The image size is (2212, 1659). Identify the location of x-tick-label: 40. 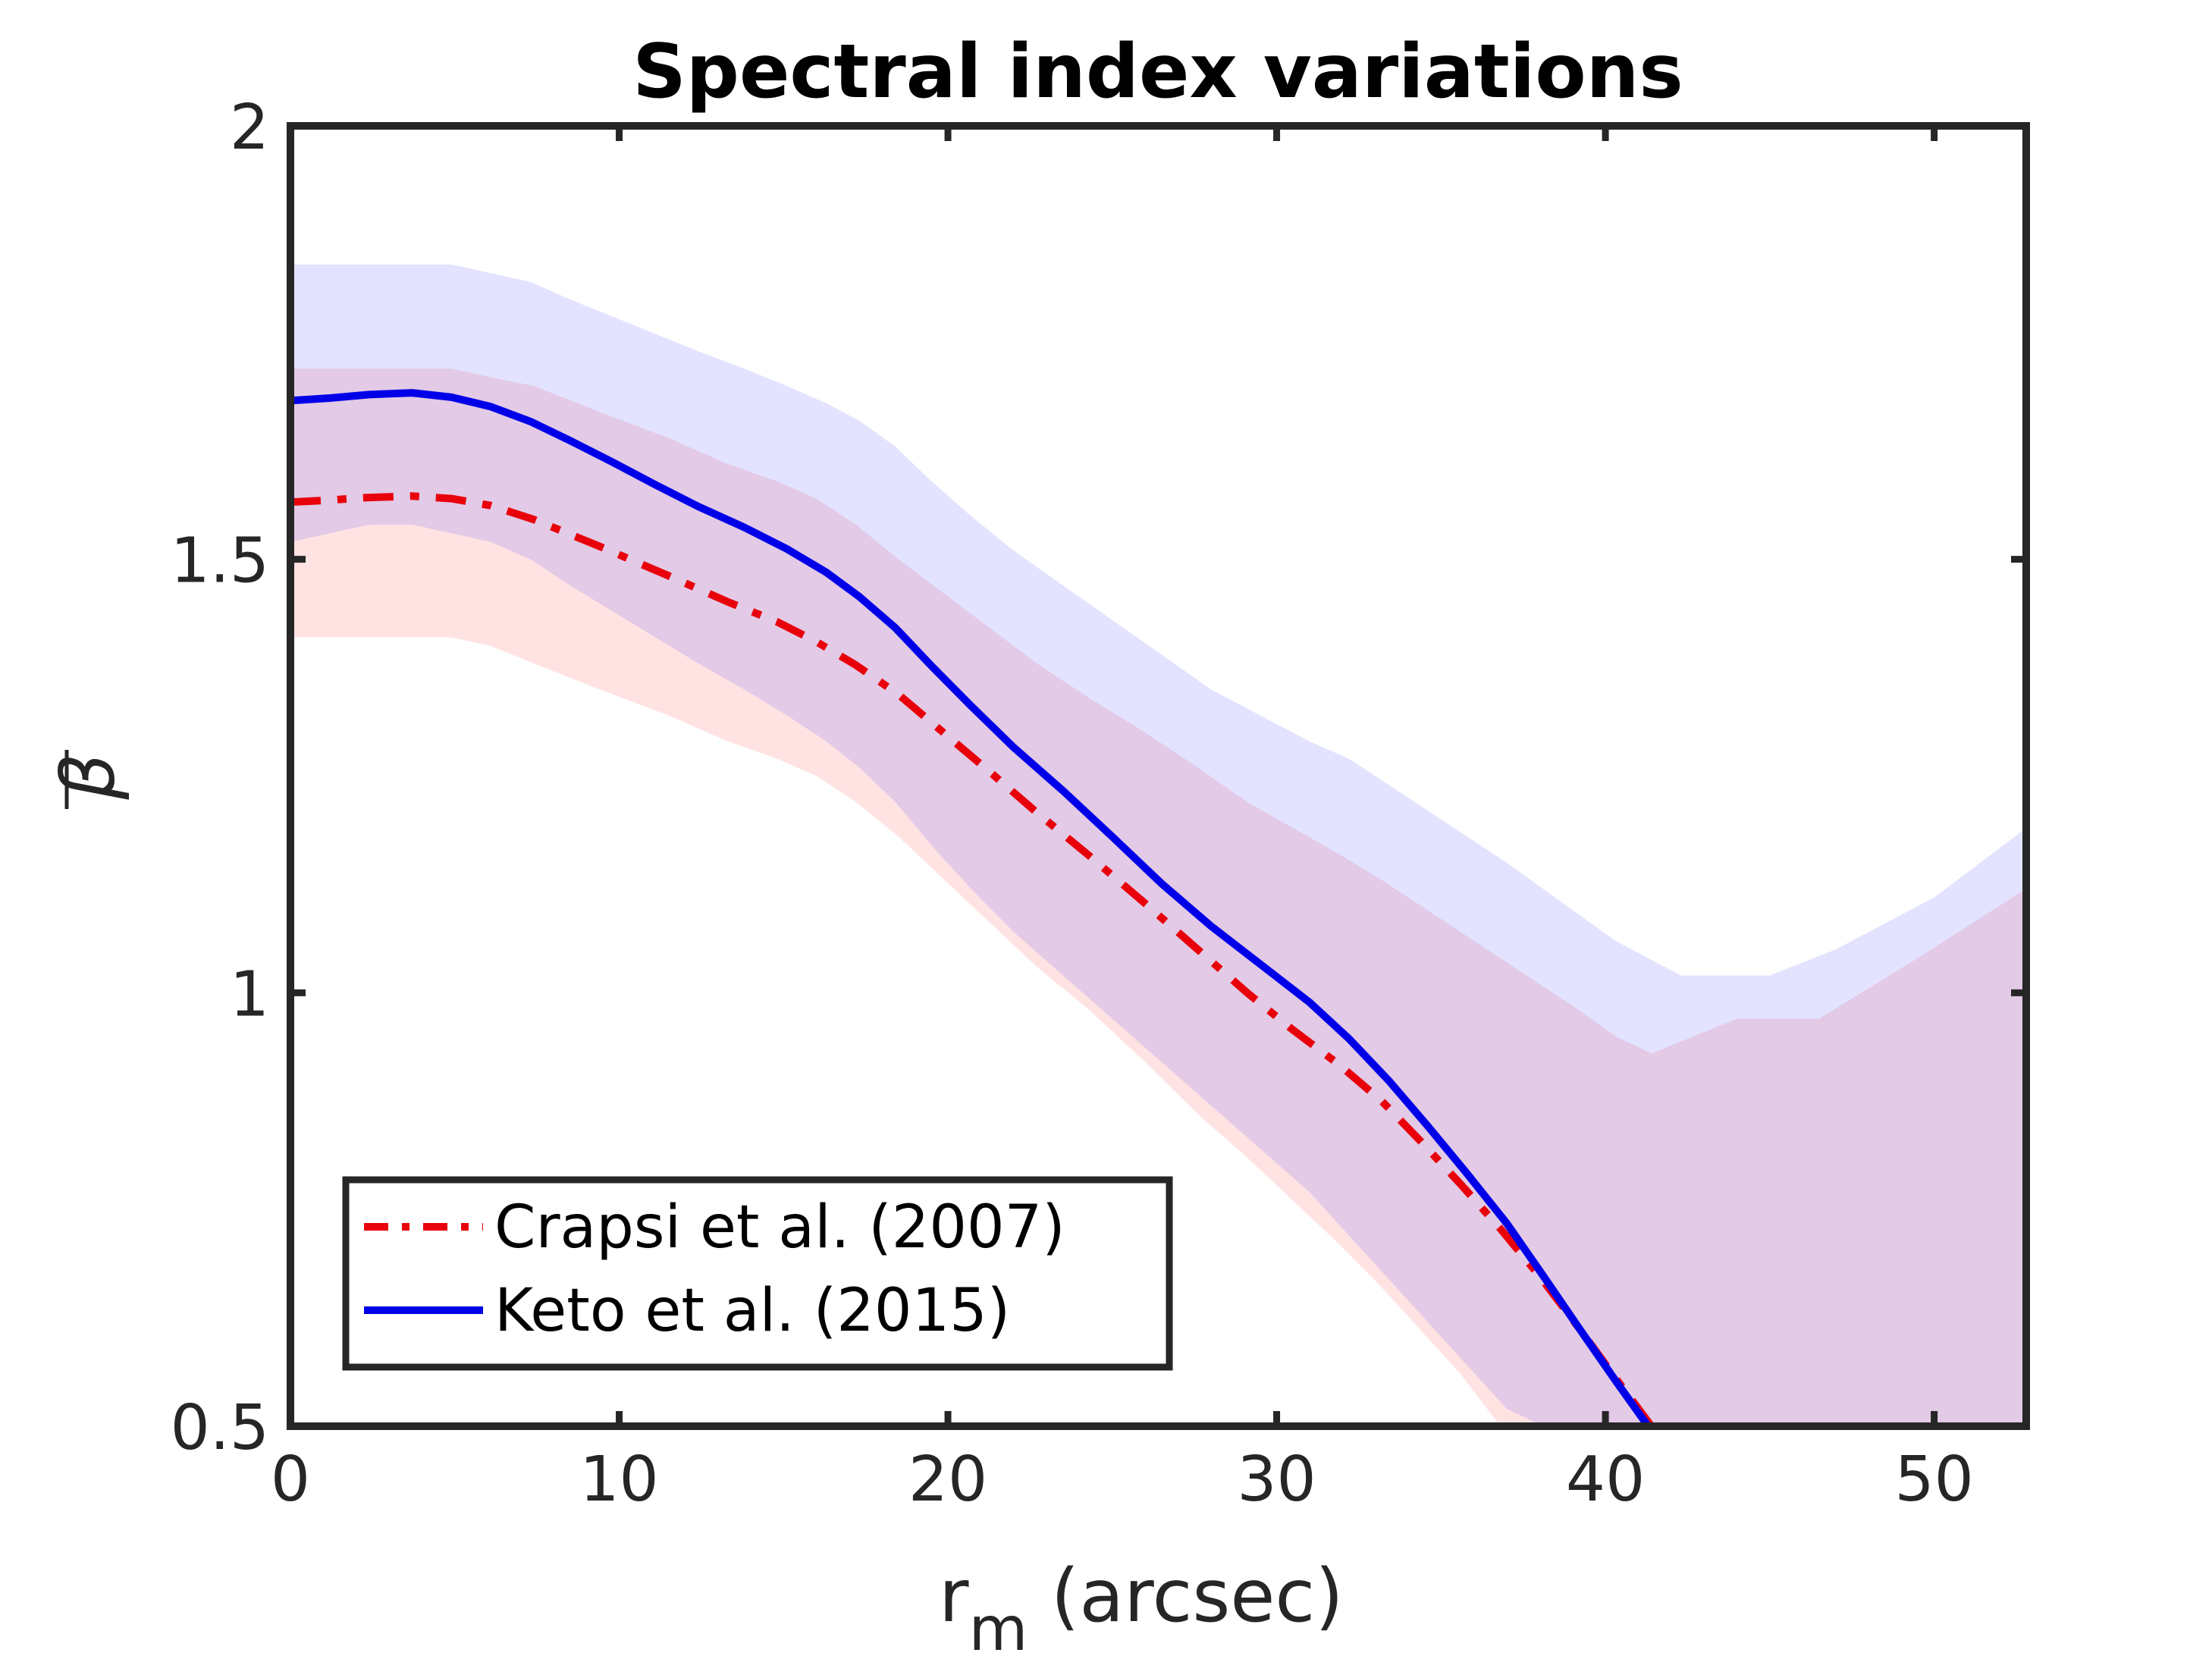
(1605, 1480).